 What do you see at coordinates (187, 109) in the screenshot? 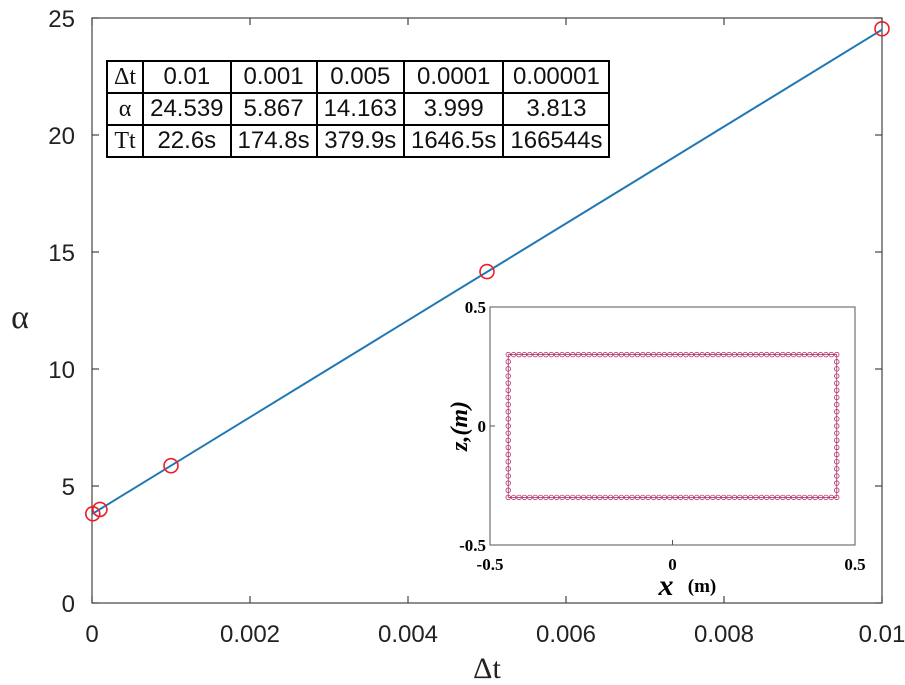
I see `table-cell: 24.539` at bounding box center [187, 109].